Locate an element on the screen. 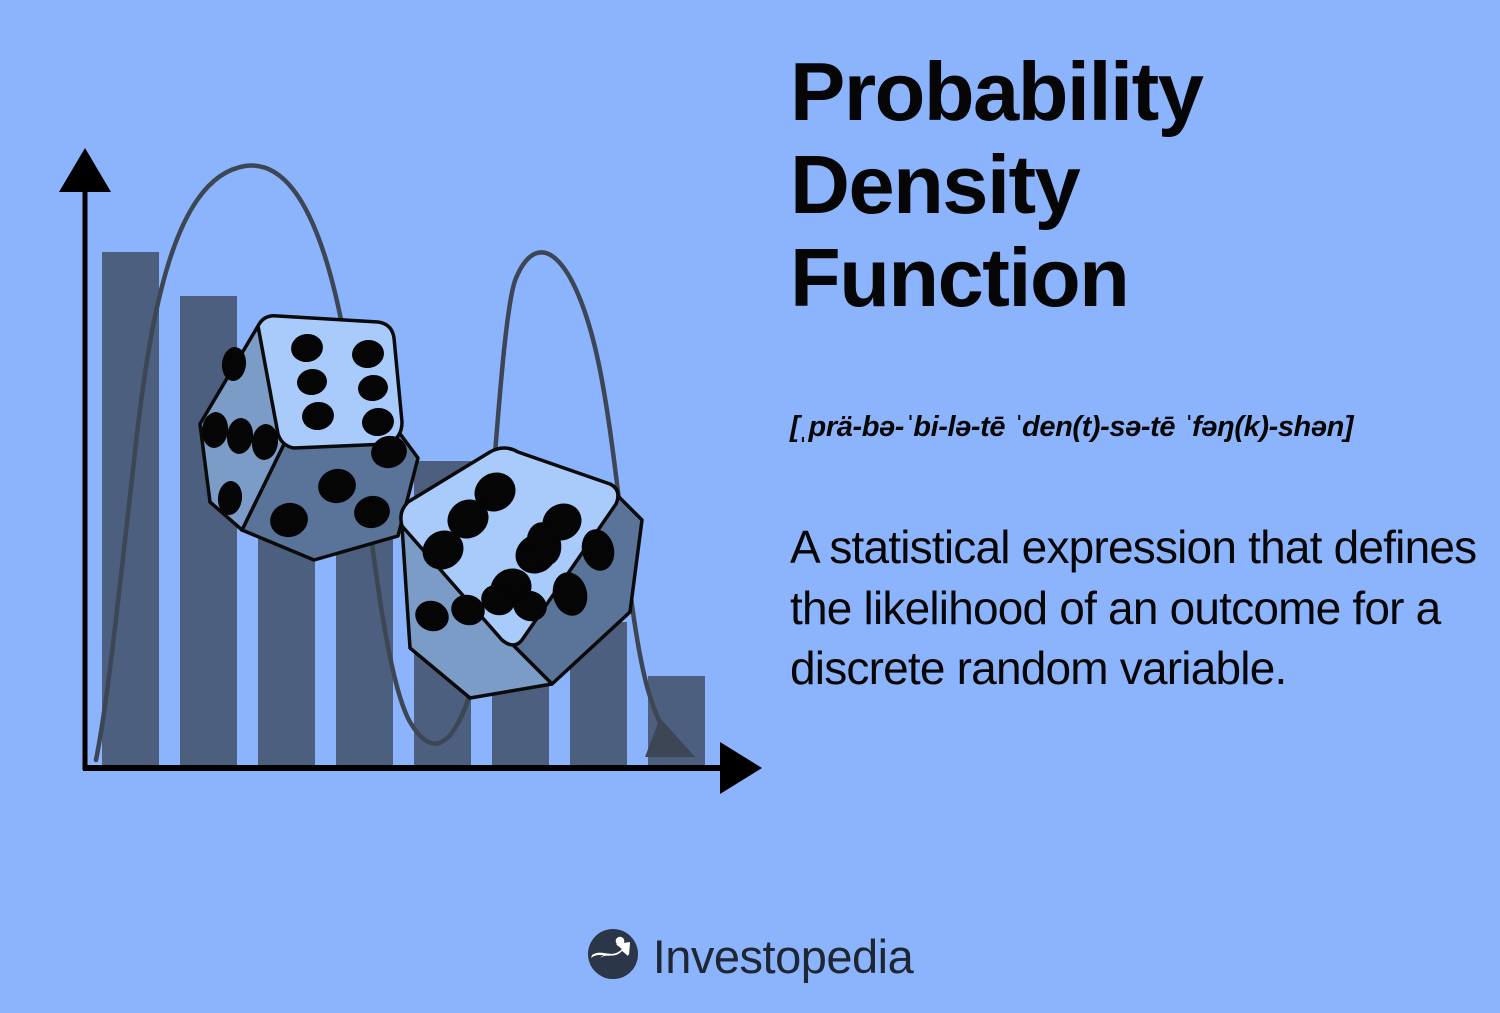 The width and height of the screenshot is (1500, 1013). die2-right-pips is located at coordinates (570, 569).